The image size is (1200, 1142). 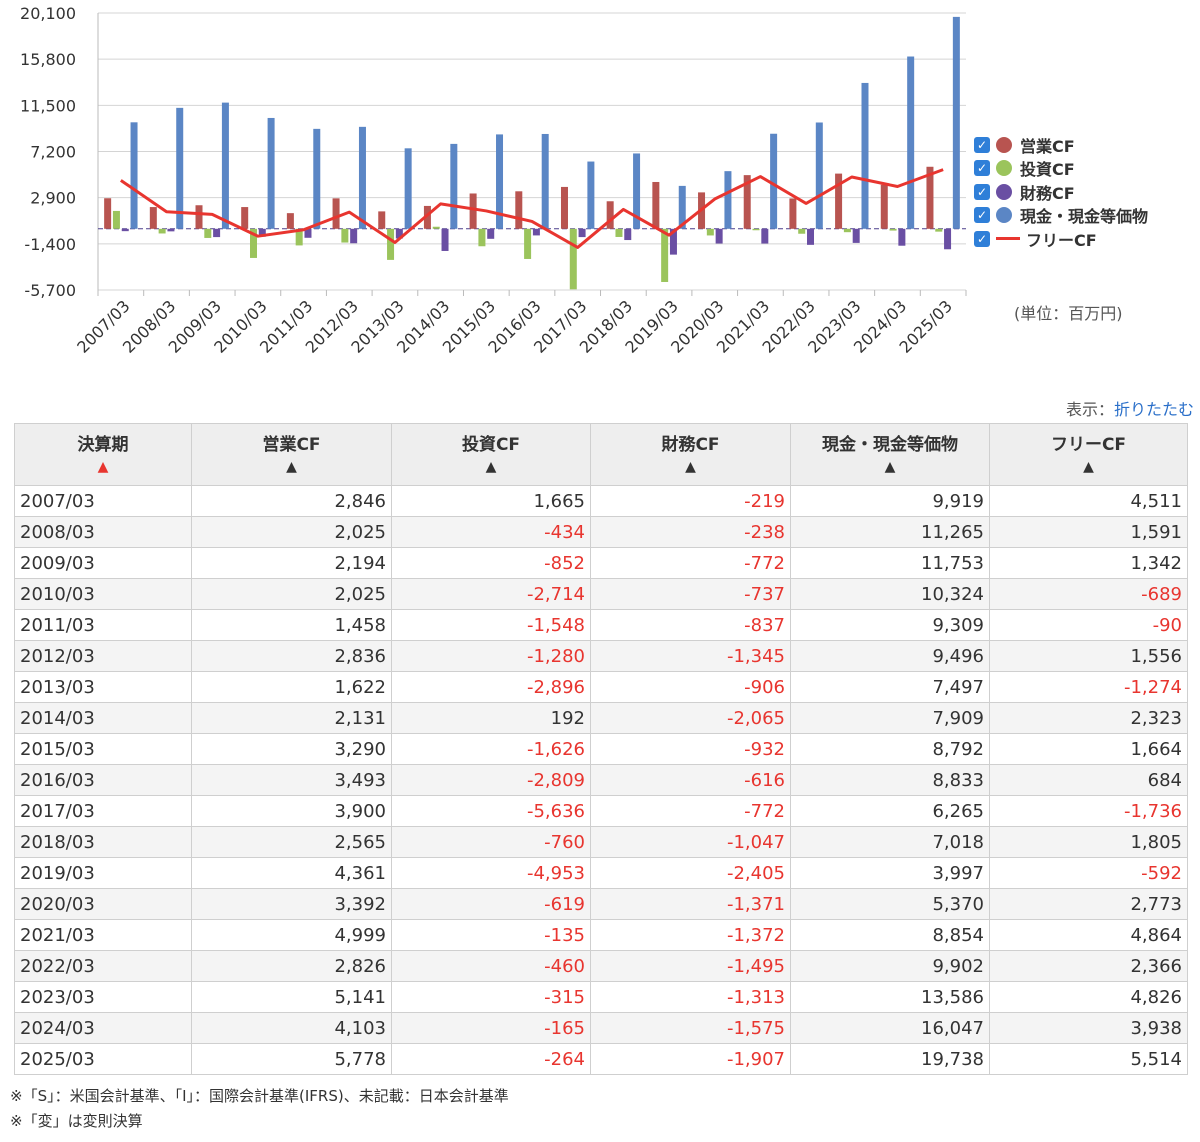 I want to click on header-operating-cf: 営業CF ▲, so click(x=291, y=454).